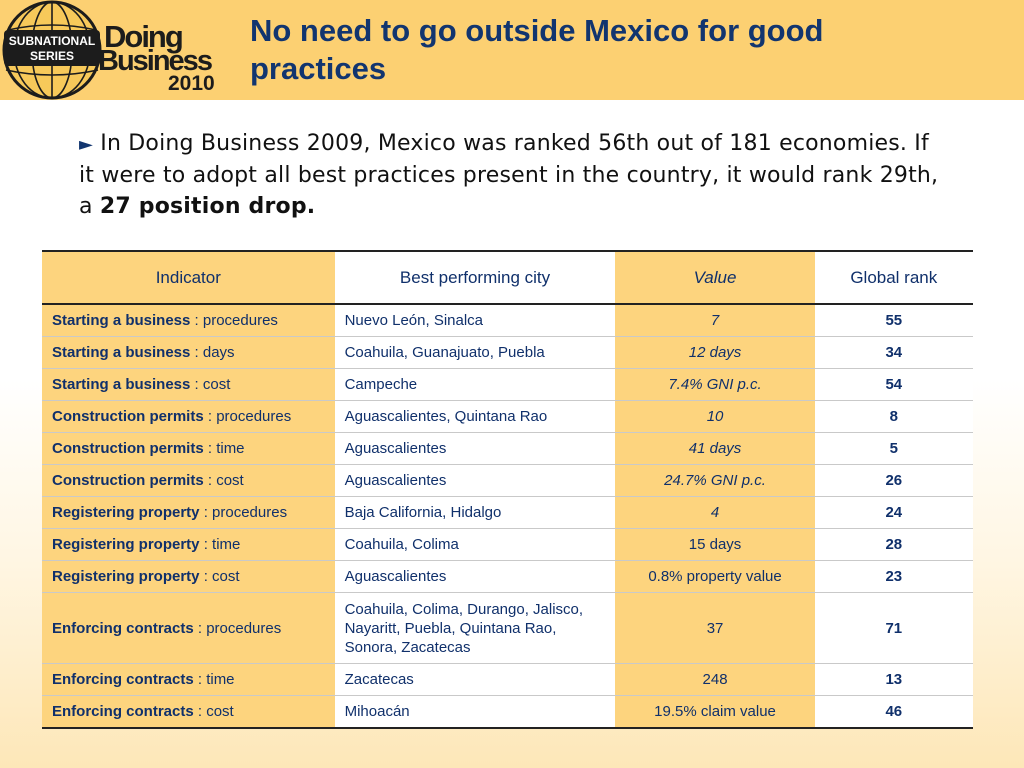 The height and width of the screenshot is (768, 1024). What do you see at coordinates (715, 320) in the screenshot?
I see `value-cell: 7` at bounding box center [715, 320].